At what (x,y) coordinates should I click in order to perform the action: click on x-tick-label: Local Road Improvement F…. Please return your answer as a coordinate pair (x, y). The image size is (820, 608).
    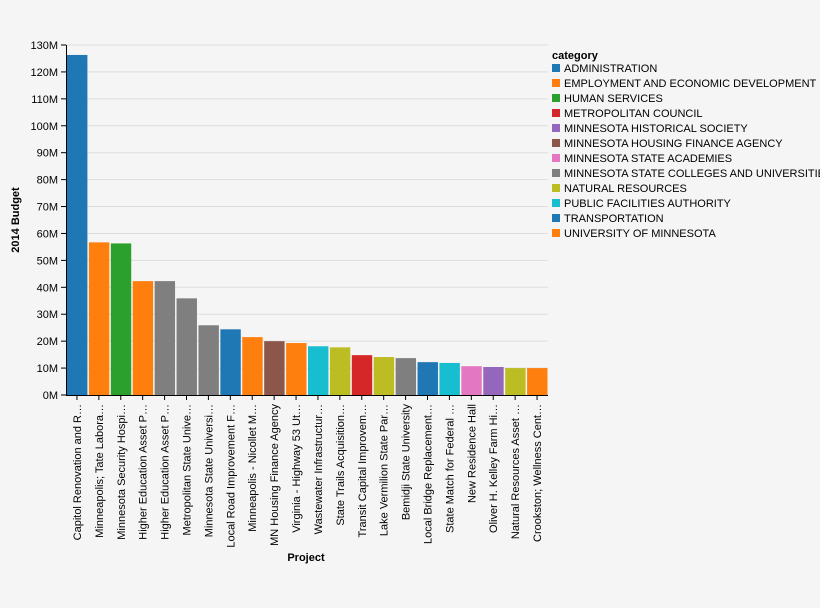
    Looking at the image, I should click on (231, 476).